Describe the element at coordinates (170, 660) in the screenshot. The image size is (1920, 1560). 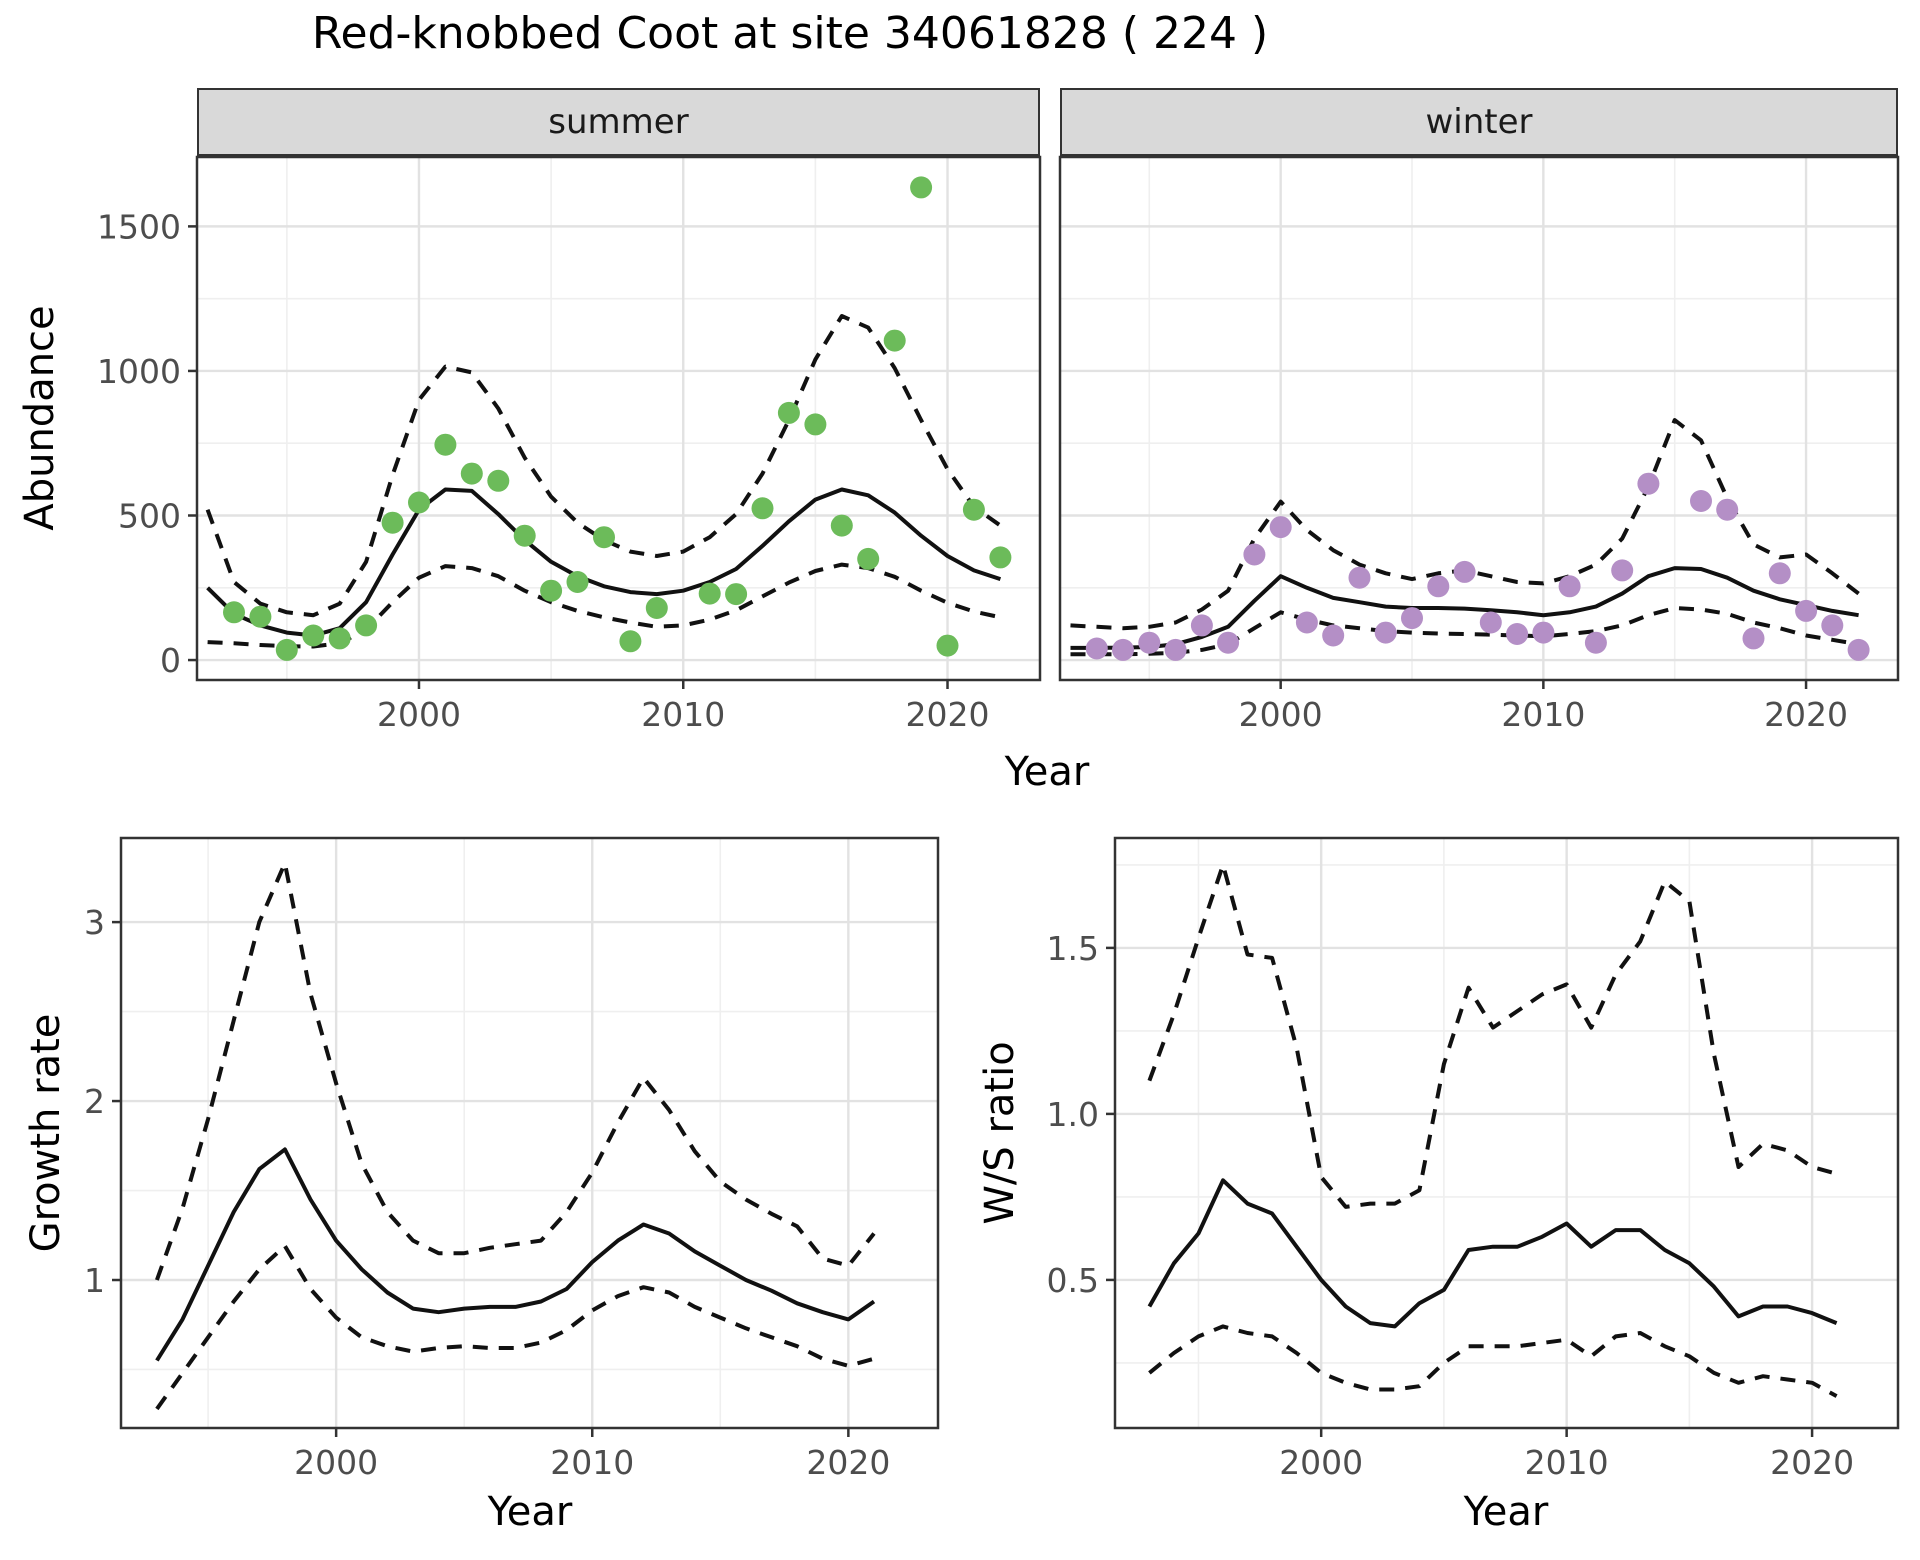
I see `y-tick-label: 0` at that location.